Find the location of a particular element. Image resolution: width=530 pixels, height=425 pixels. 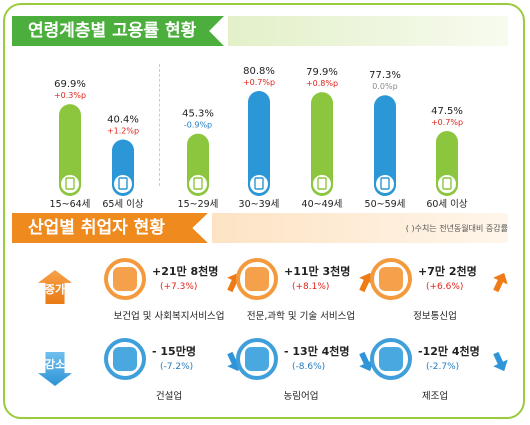

excavator-icon-glyph is located at coordinates (125, 359).